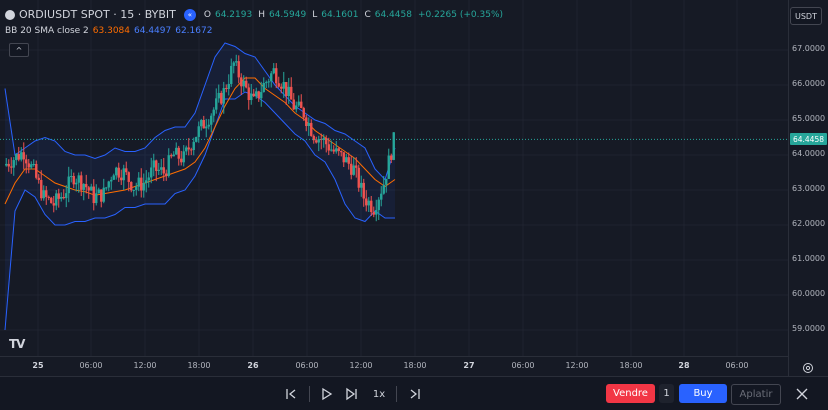  I want to click on sell-button: Vendre, so click(630, 393).